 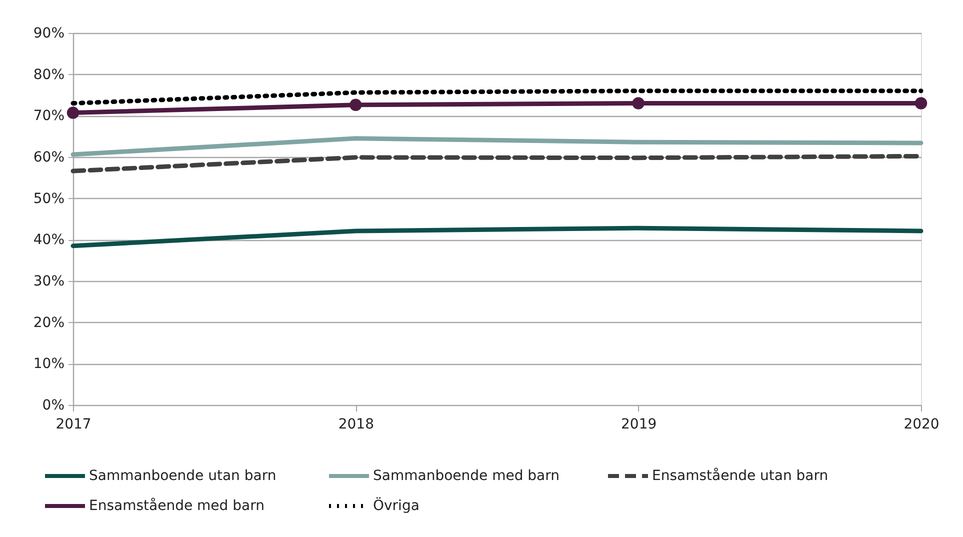 I want to click on y-tick-label: 10%, so click(x=48, y=364).